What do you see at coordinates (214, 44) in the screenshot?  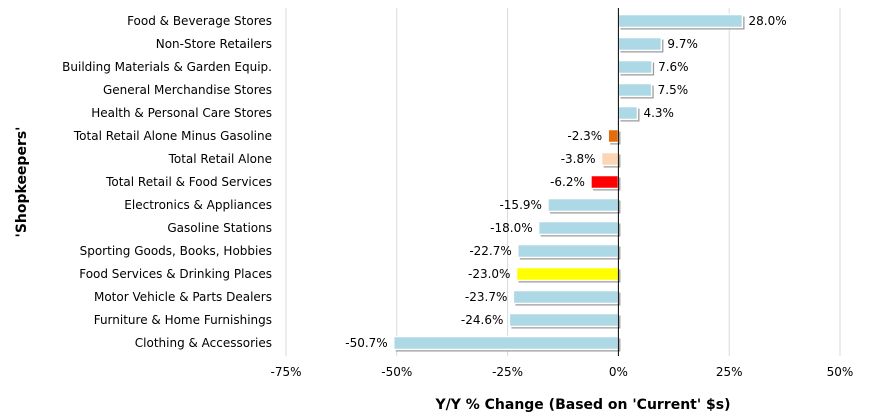 I see `category-label: Non-Store Retailers` at bounding box center [214, 44].